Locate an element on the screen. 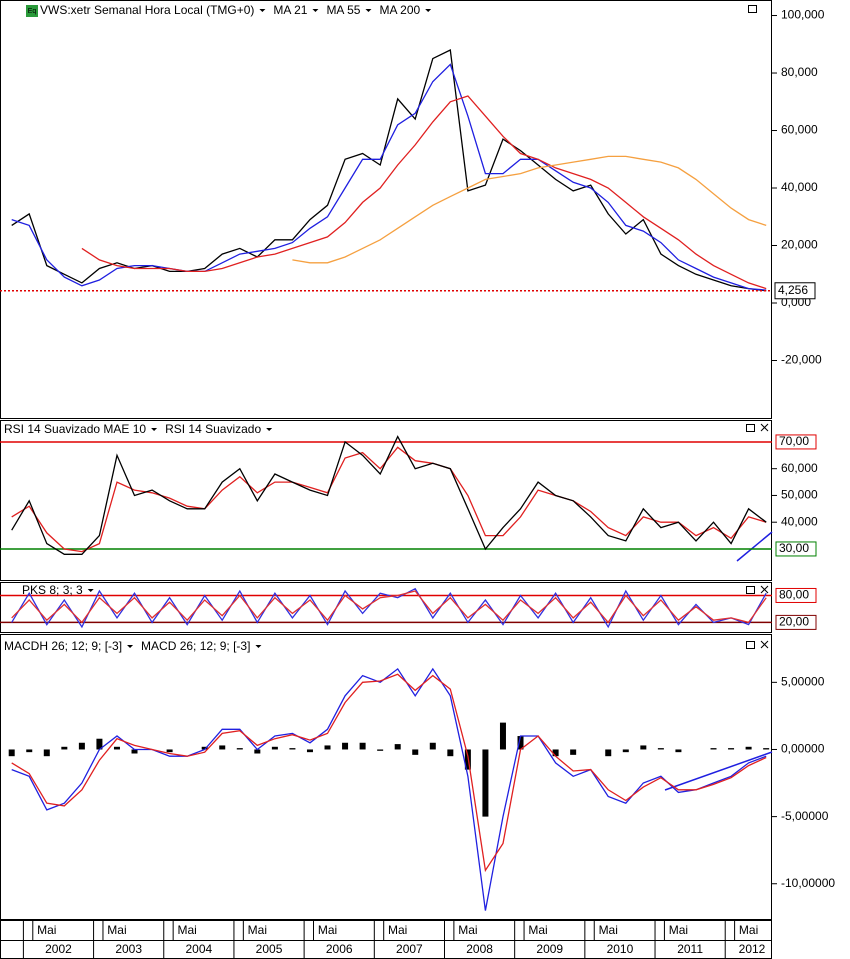 This screenshot has width=850, height=959. pks-panel is located at coordinates (386, 607).